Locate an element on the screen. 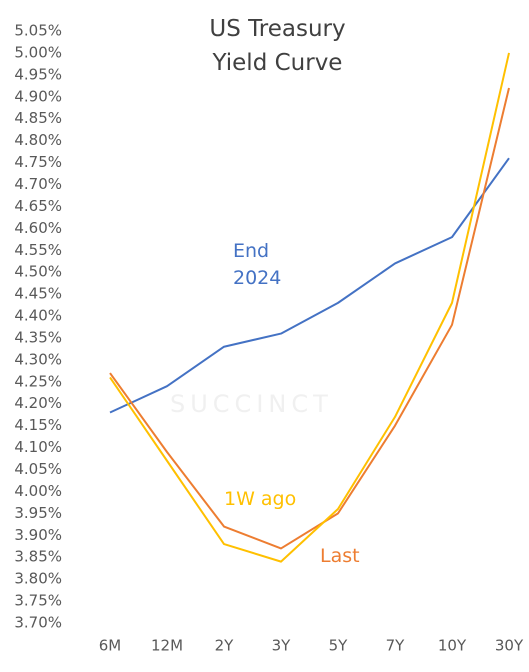 The height and width of the screenshot is (672, 529). y-tick-label: 4.65% is located at coordinates (38, 206).